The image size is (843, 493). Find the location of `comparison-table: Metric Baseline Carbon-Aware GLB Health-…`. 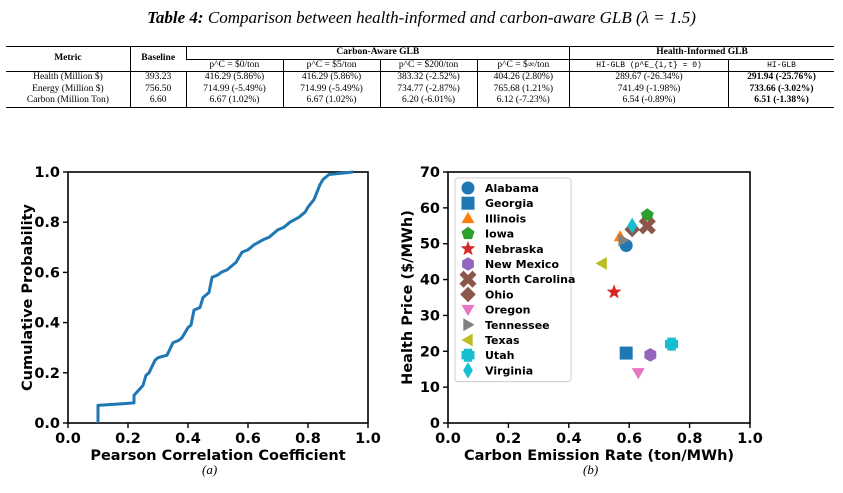

comparison-table: Metric Baseline Carbon-Aware GLB Health-… is located at coordinates (420, 77).